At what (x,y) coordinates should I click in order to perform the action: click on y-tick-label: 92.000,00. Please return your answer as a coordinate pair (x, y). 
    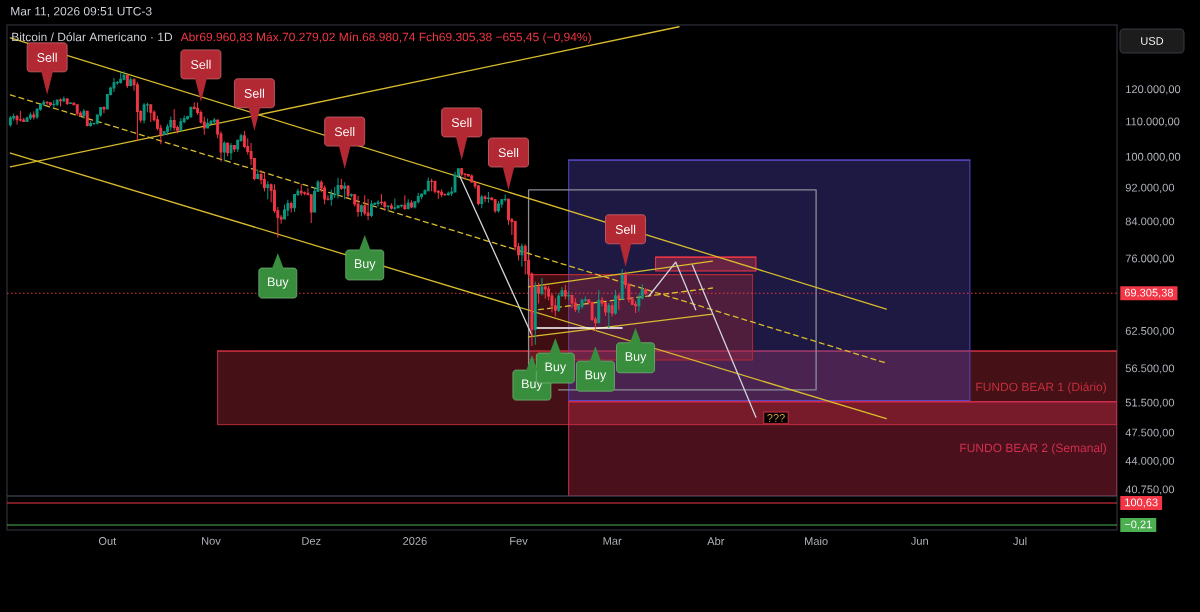
    Looking at the image, I should click on (1150, 188).